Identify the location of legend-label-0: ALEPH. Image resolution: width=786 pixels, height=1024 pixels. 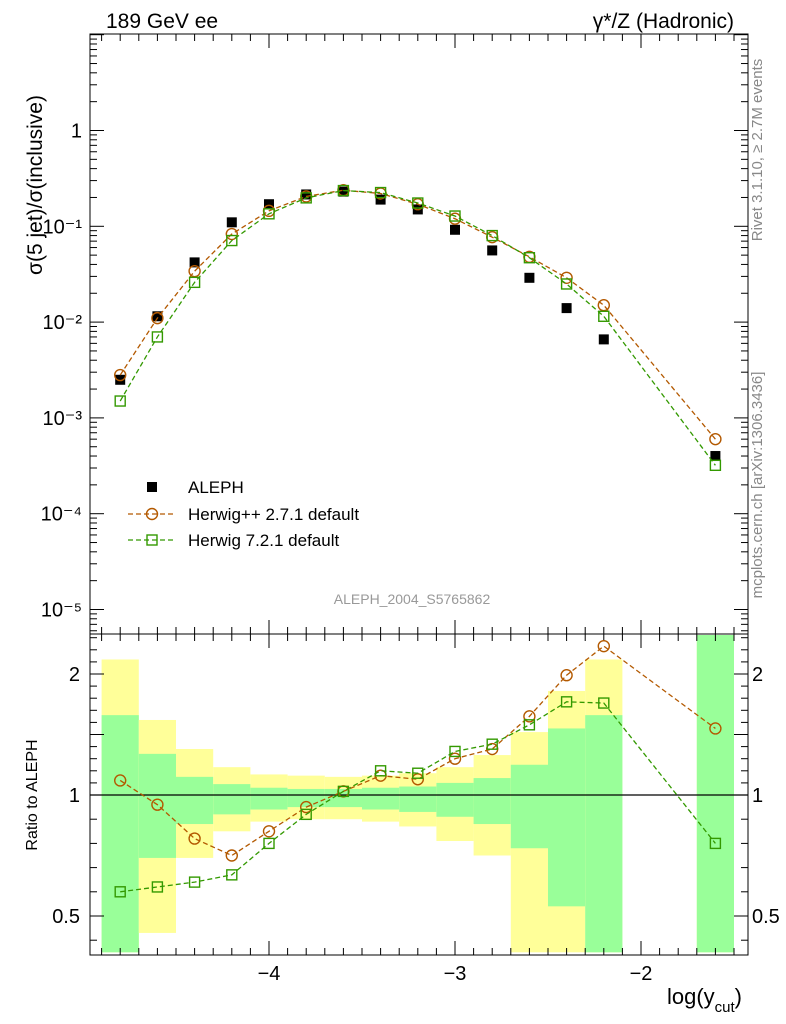
(216, 487).